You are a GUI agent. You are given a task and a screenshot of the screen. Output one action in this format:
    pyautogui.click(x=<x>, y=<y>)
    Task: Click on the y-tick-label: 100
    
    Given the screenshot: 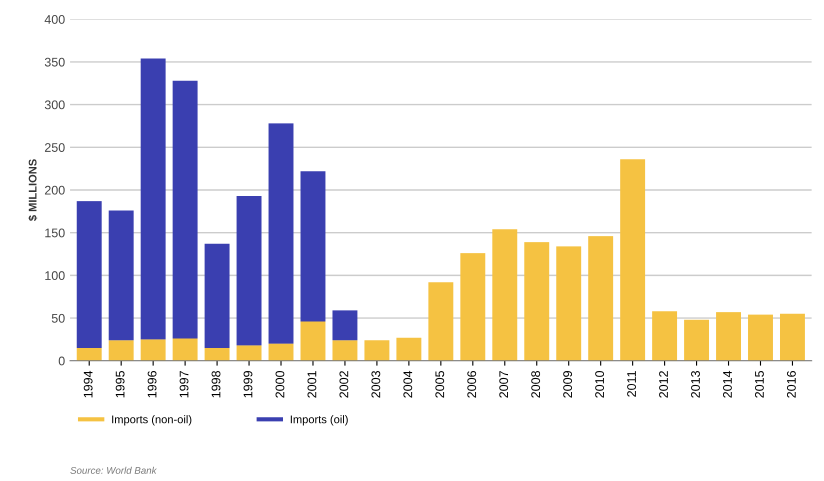 What is the action you would take?
    pyautogui.click(x=55, y=275)
    